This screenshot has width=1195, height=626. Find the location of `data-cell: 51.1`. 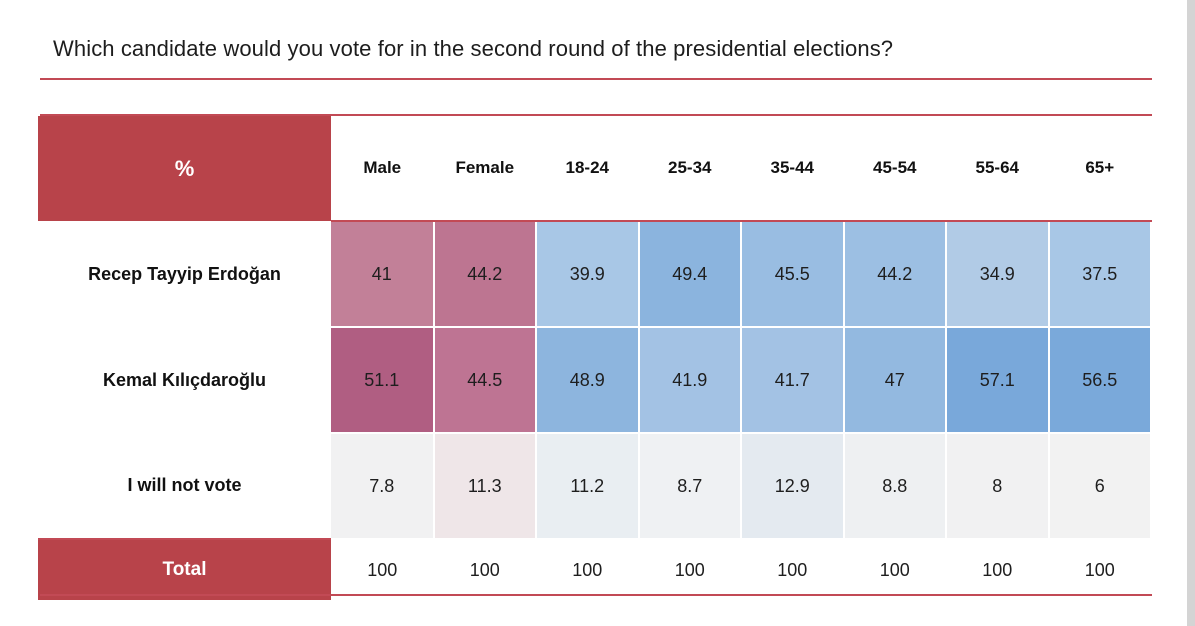

data-cell: 51.1 is located at coordinates (383, 380).